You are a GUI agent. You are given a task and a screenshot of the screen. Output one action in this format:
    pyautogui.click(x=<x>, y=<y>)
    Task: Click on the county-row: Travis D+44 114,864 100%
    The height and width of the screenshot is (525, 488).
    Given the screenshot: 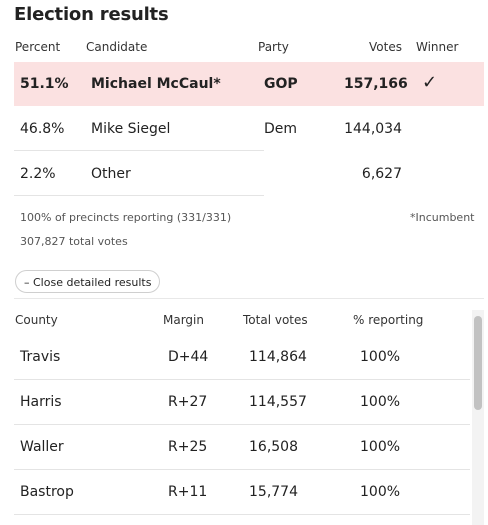 What is the action you would take?
    pyautogui.click(x=242, y=357)
    